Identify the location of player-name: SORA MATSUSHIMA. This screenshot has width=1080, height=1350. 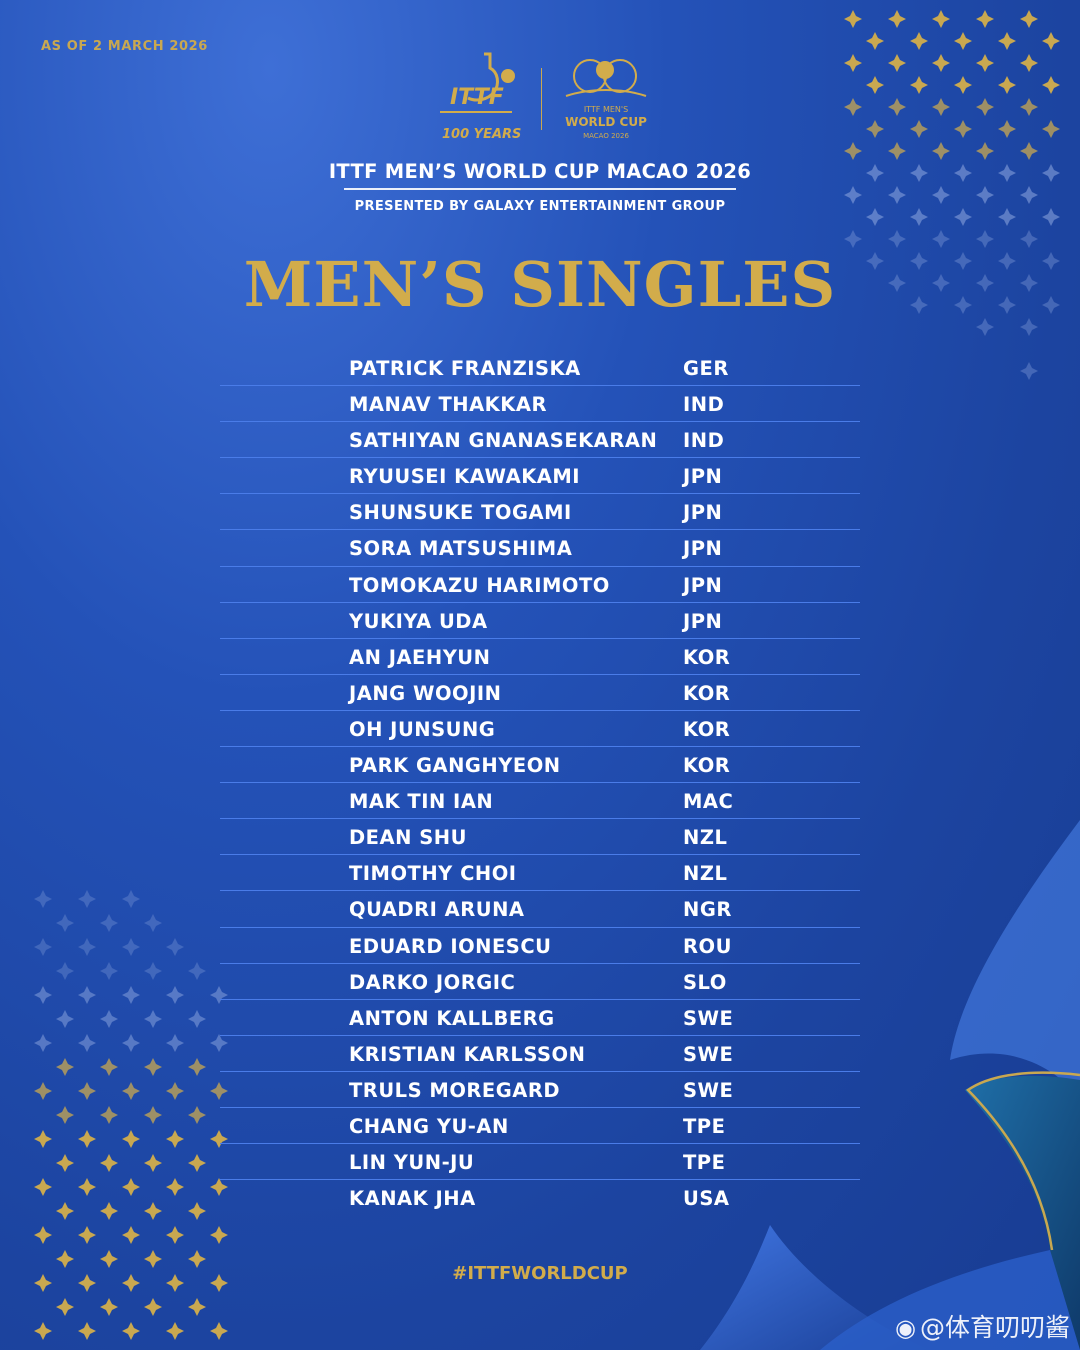
(461, 549).